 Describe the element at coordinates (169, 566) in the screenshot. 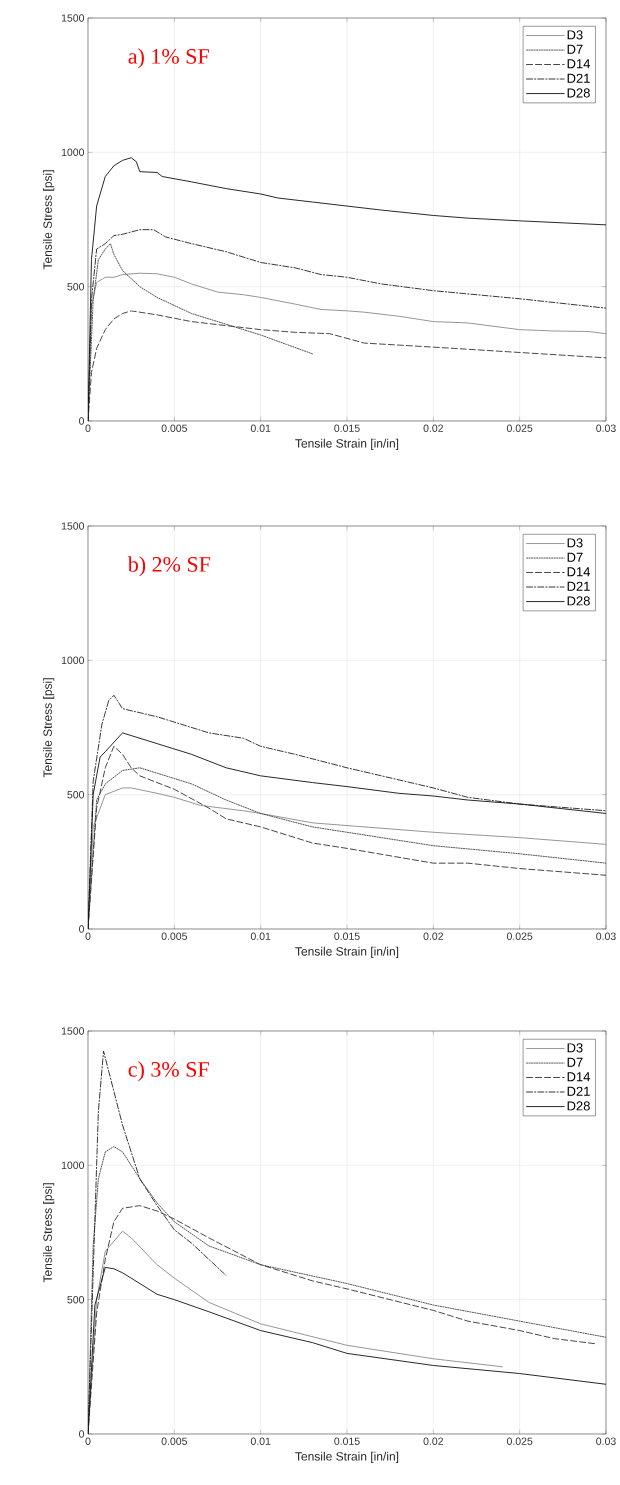

I see `text: b) 2% SF` at that location.